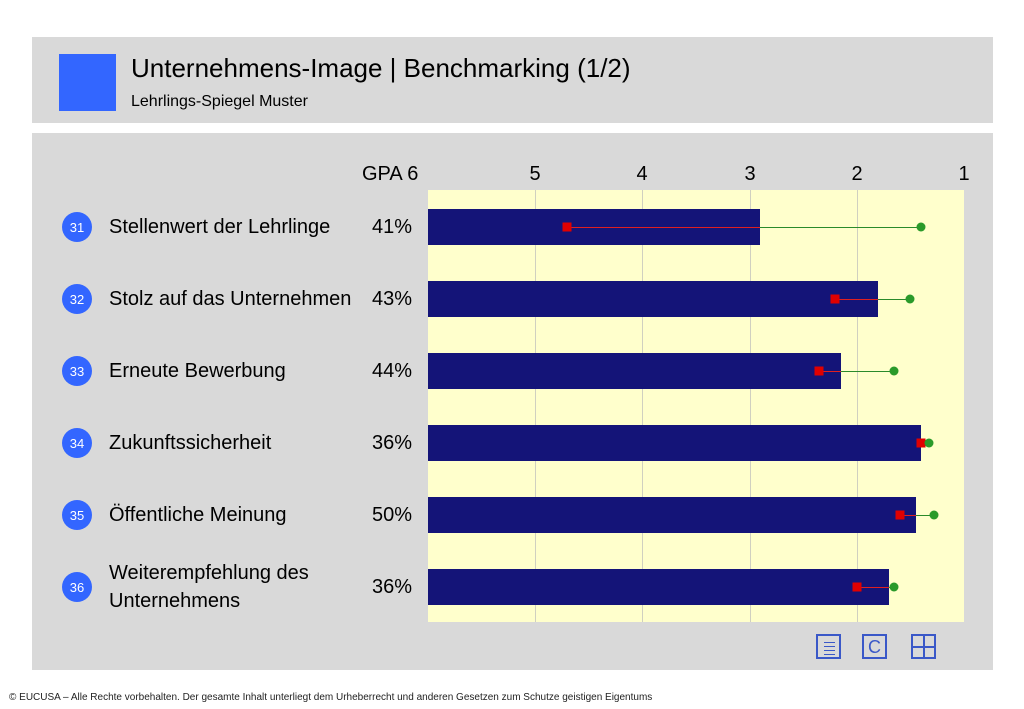 The image size is (1024, 709). What do you see at coordinates (230, 299) in the screenshot?
I see `category-label: Stolz auf das Unternehmen` at bounding box center [230, 299].